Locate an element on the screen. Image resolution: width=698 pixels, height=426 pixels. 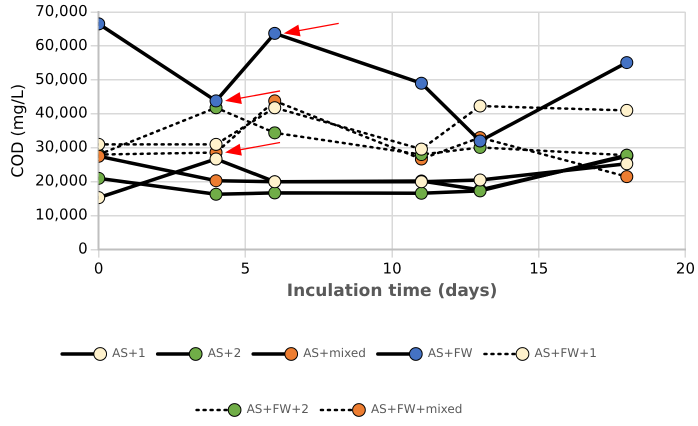
x-axis-title: Inculation time (days) is located at coordinates (392, 291).